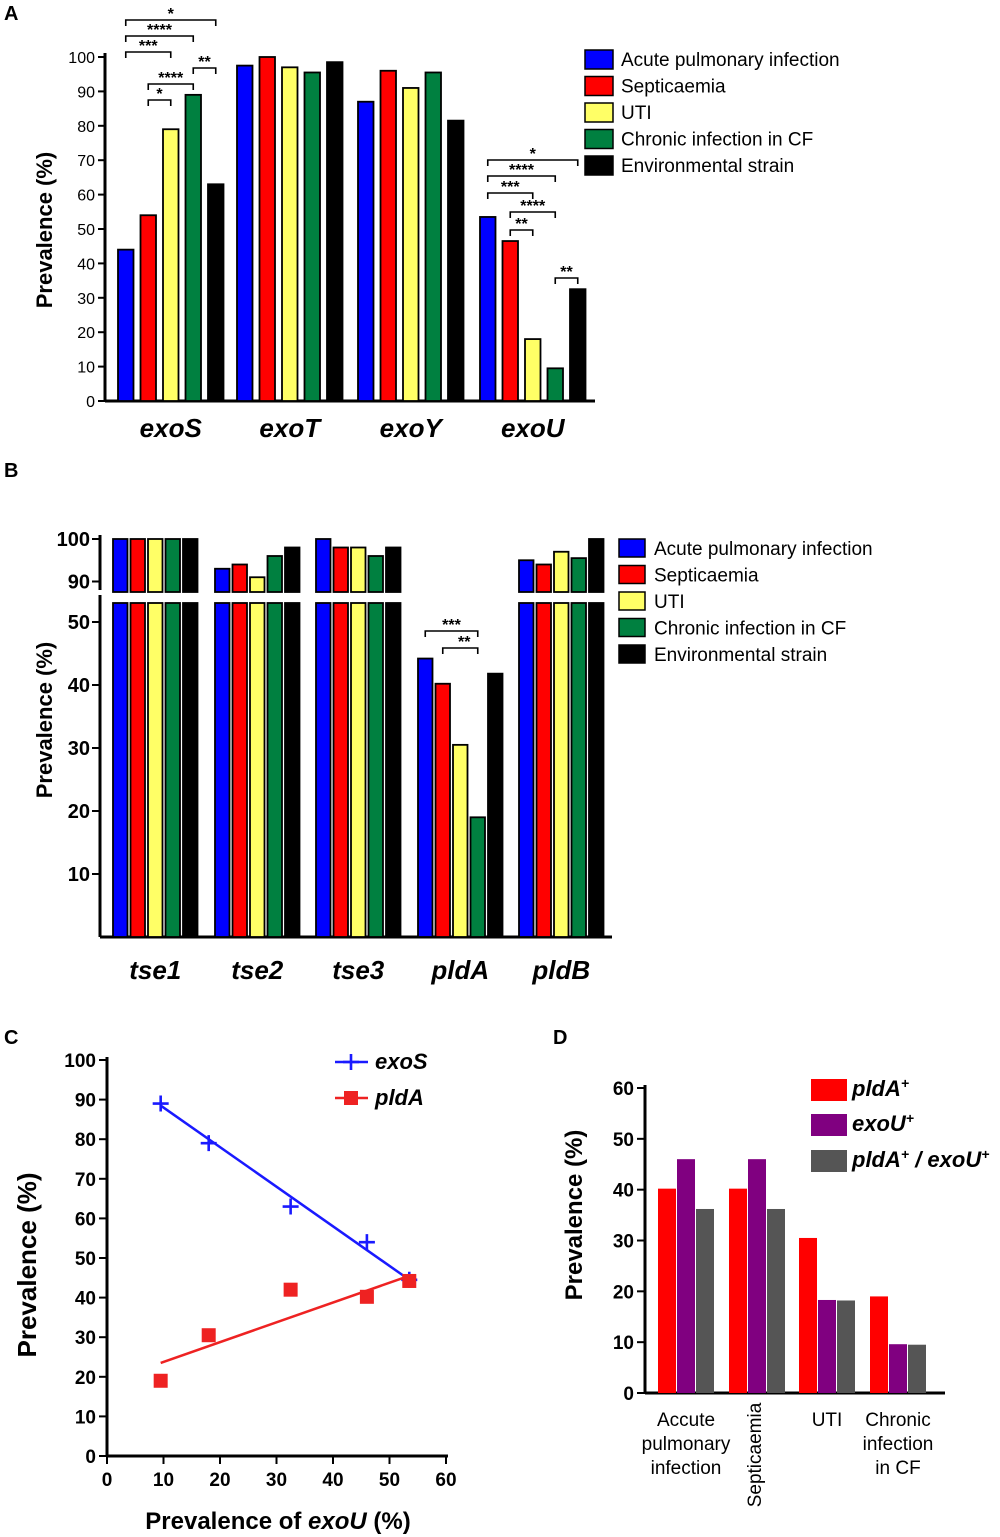  I want to click on panel-d-legend-swatch, so click(829, 1125).